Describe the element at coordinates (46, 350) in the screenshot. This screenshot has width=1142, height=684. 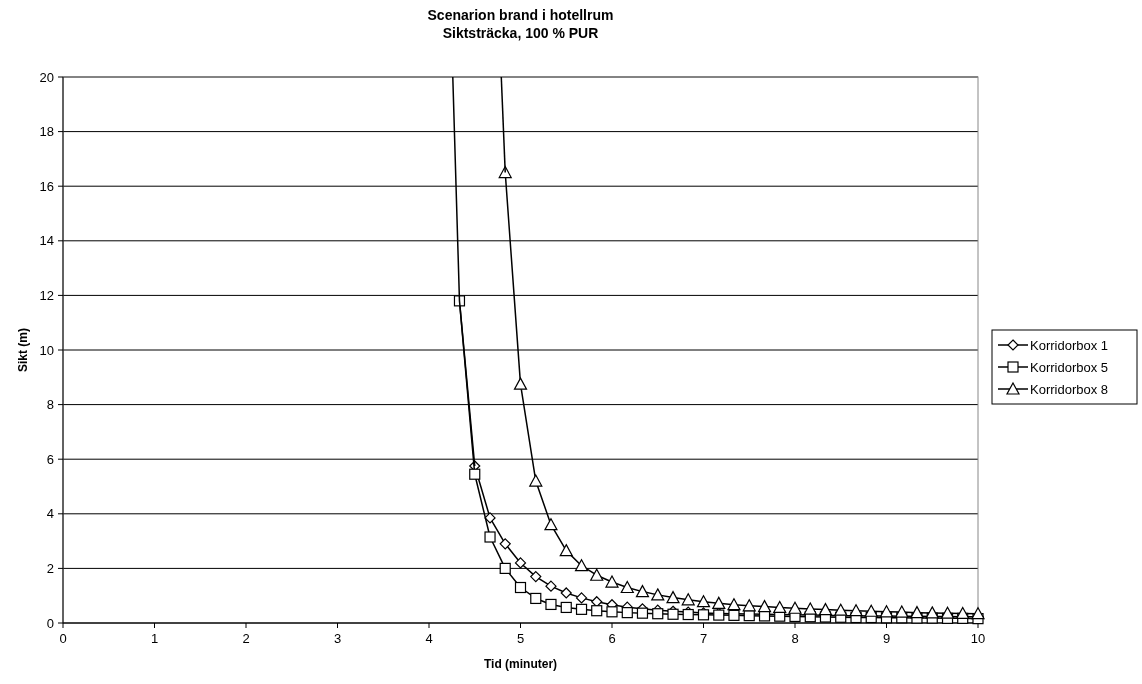
I see `y-tick-label: 10` at that location.